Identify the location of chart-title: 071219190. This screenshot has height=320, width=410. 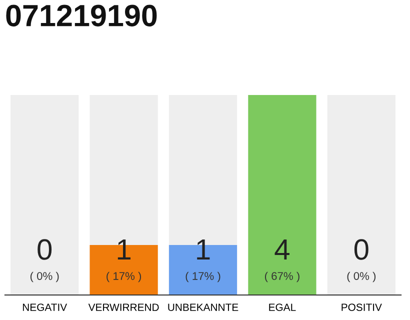
(81, 15).